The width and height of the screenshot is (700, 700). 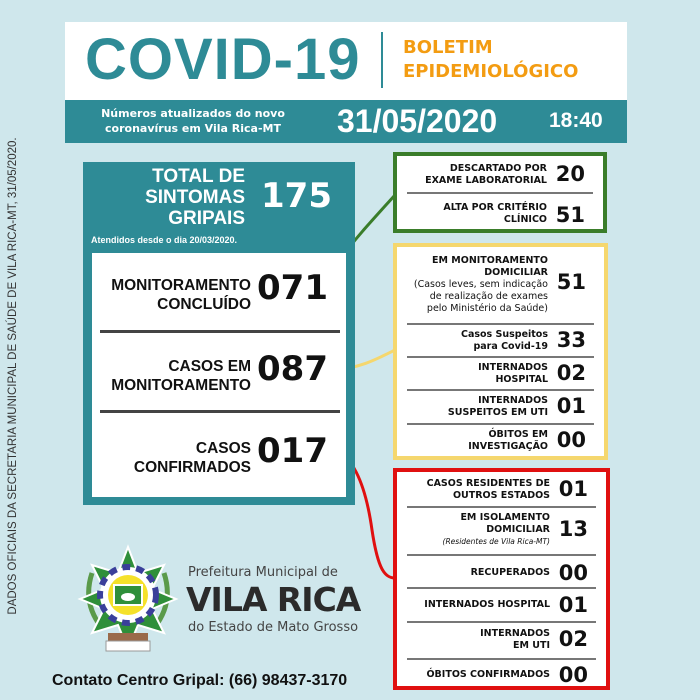 I want to click on label-line: CASOS, so click(x=223, y=448).